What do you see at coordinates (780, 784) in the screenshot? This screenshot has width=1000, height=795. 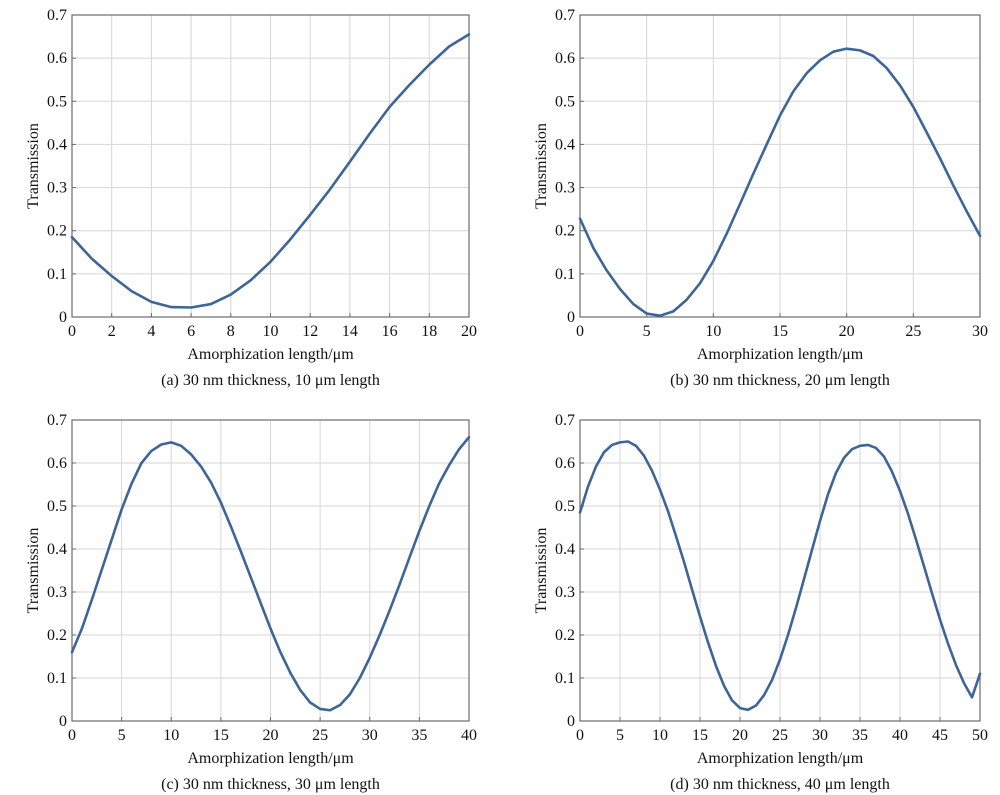 I see `panel-caption: (d) 30 nm thickness, 40 μm length` at bounding box center [780, 784].